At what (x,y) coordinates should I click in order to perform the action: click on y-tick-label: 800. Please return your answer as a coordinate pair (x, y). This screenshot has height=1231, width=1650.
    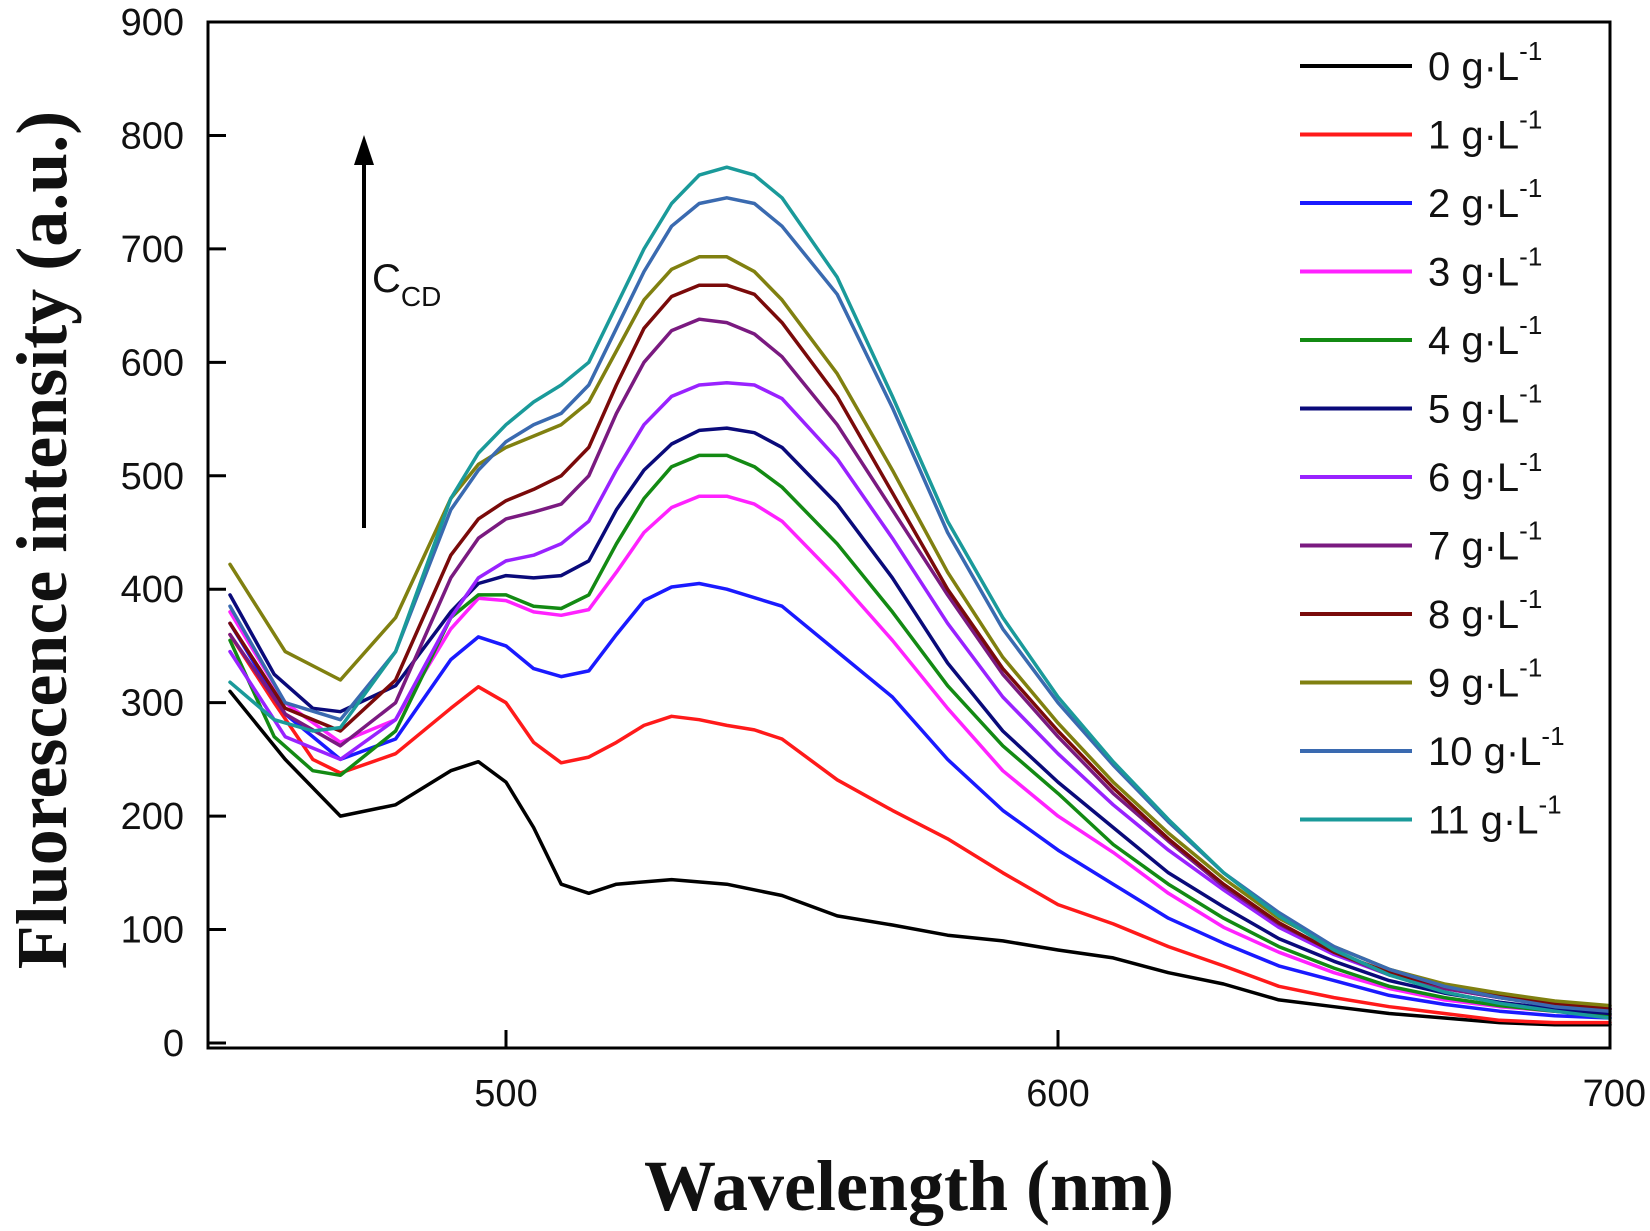
    Looking at the image, I should click on (152, 136).